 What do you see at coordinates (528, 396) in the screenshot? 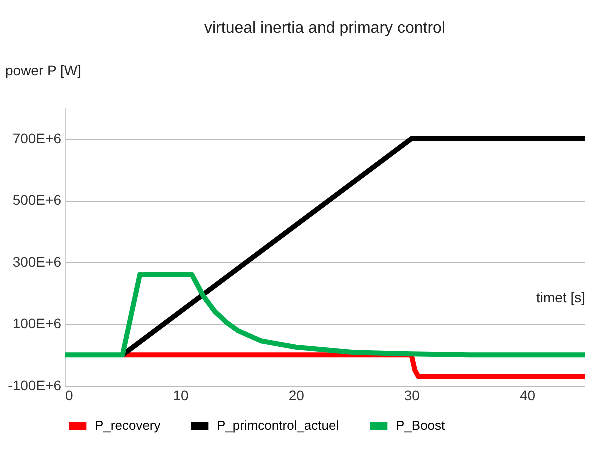
I see `x-tick-label: 40` at bounding box center [528, 396].